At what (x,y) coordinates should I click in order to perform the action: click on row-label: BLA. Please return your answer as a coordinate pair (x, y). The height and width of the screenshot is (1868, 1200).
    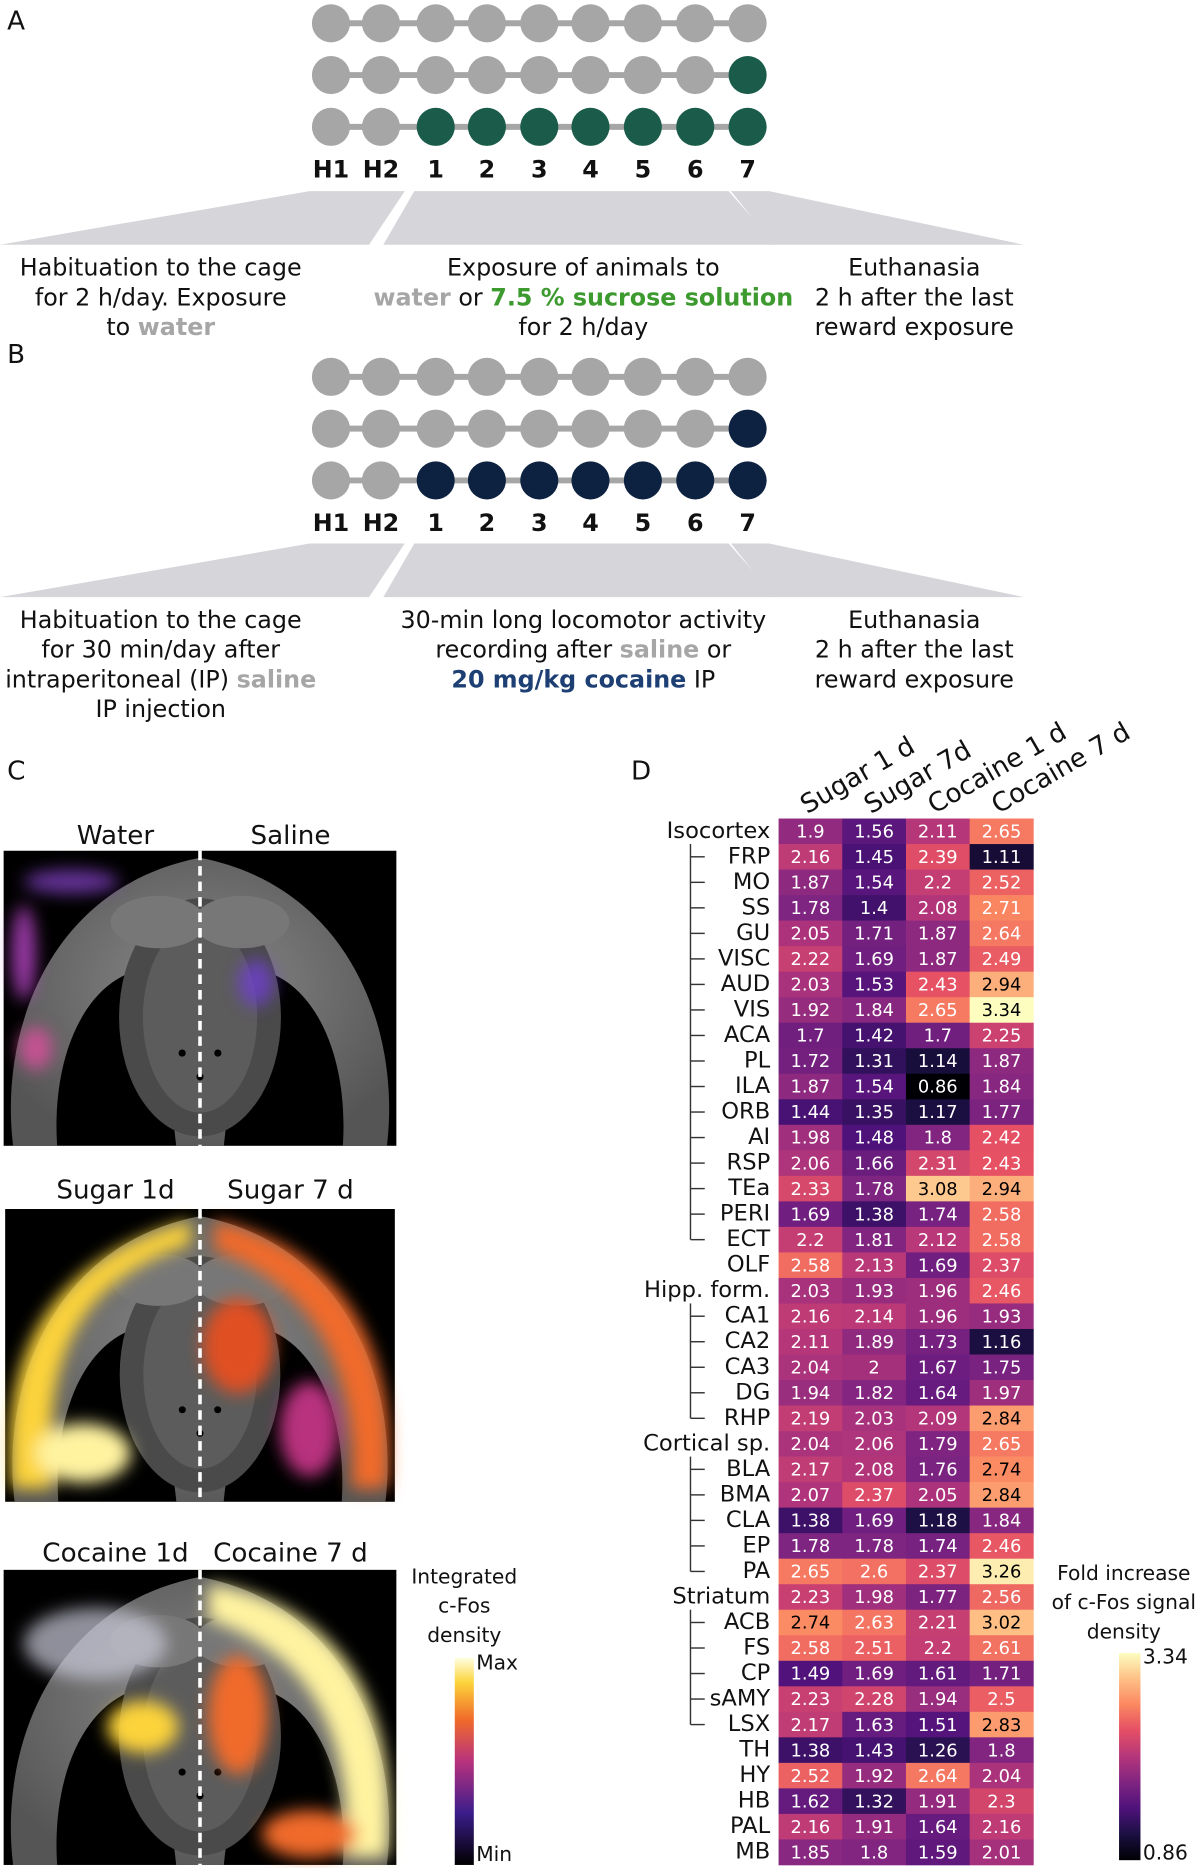
    Looking at the image, I should click on (748, 1469).